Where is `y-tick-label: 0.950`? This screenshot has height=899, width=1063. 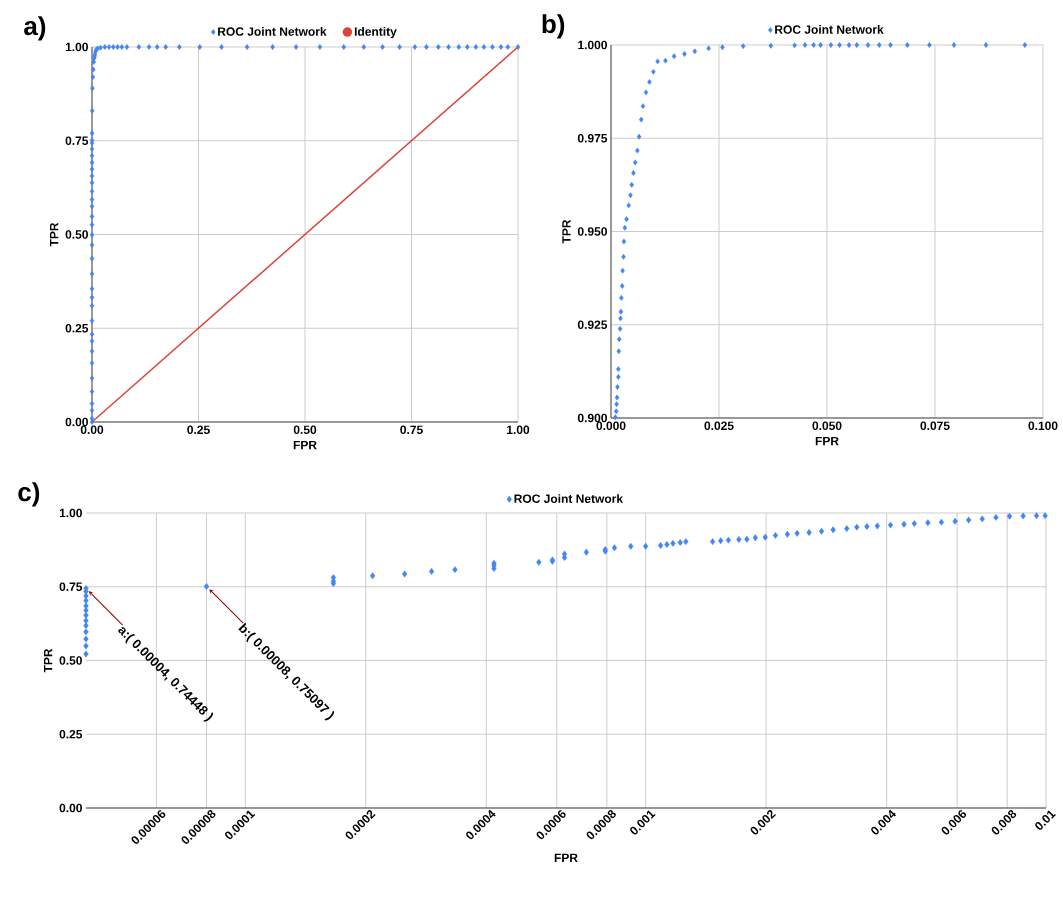 y-tick-label: 0.950 is located at coordinates (592, 231).